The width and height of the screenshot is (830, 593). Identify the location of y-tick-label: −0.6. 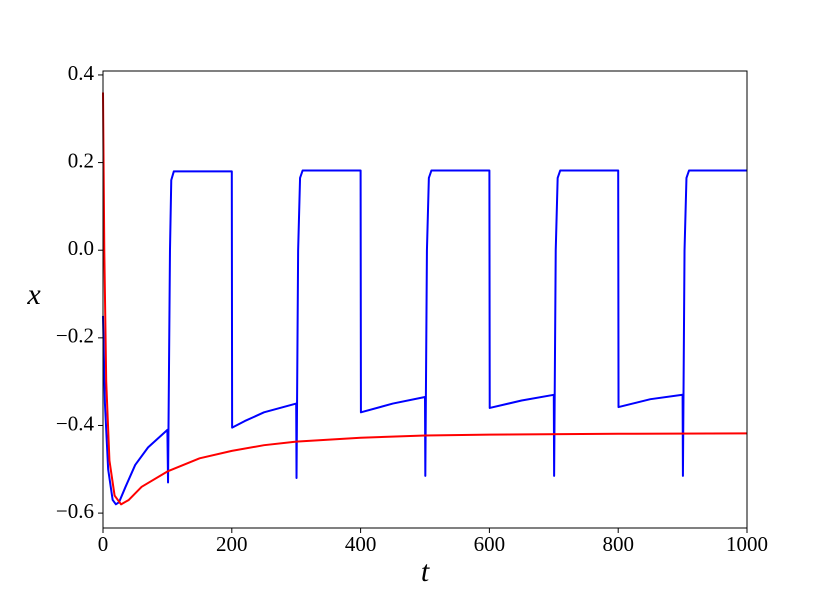
(75, 511).